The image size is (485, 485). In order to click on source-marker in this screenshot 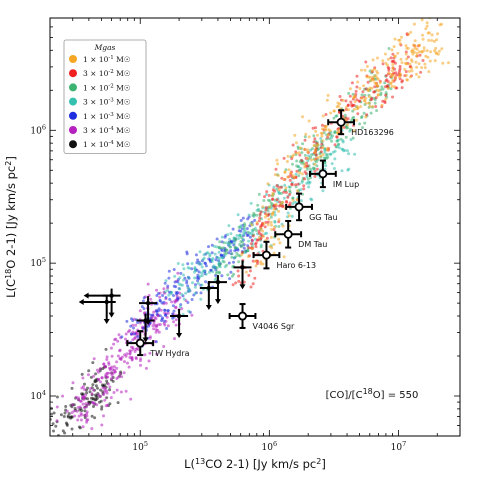, I will do `click(148, 311)`.